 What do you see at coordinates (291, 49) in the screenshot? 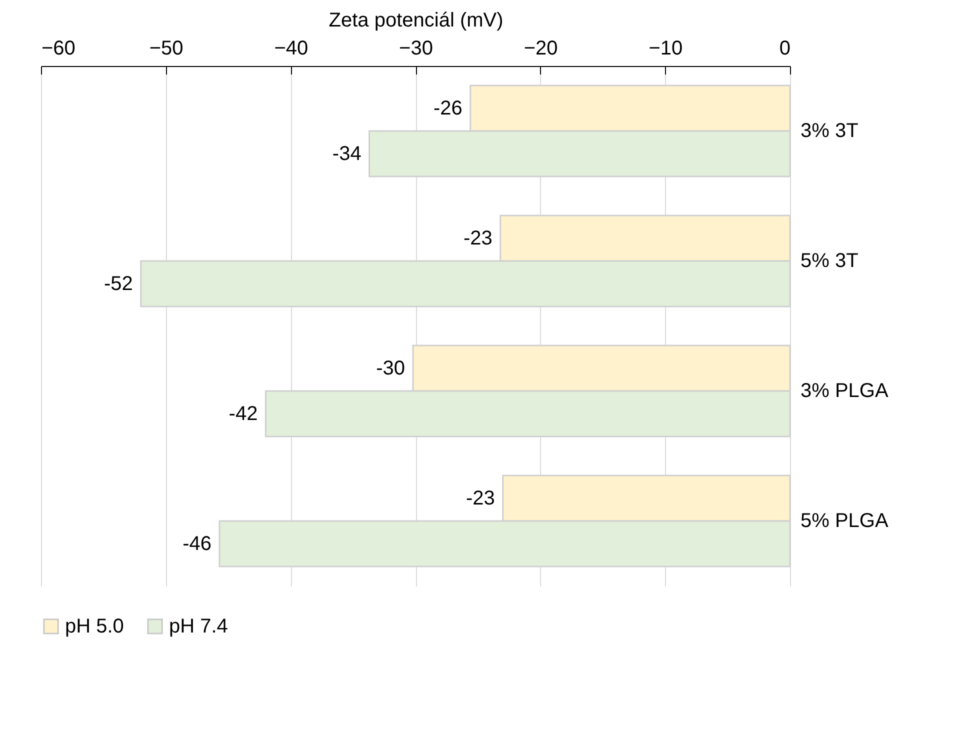
I see `x-tick-label: −40` at bounding box center [291, 49].